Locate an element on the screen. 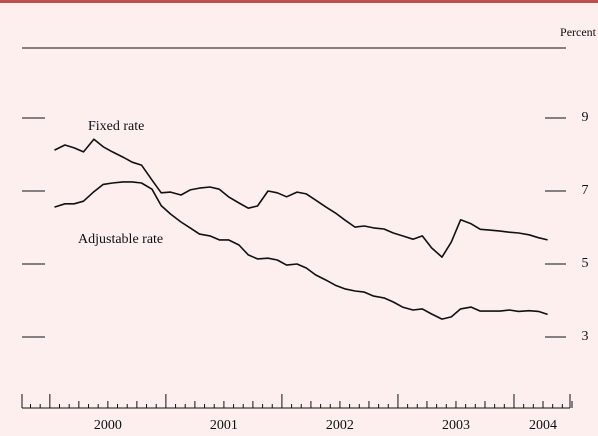  annotation: Adjustable rate is located at coordinates (120, 239).